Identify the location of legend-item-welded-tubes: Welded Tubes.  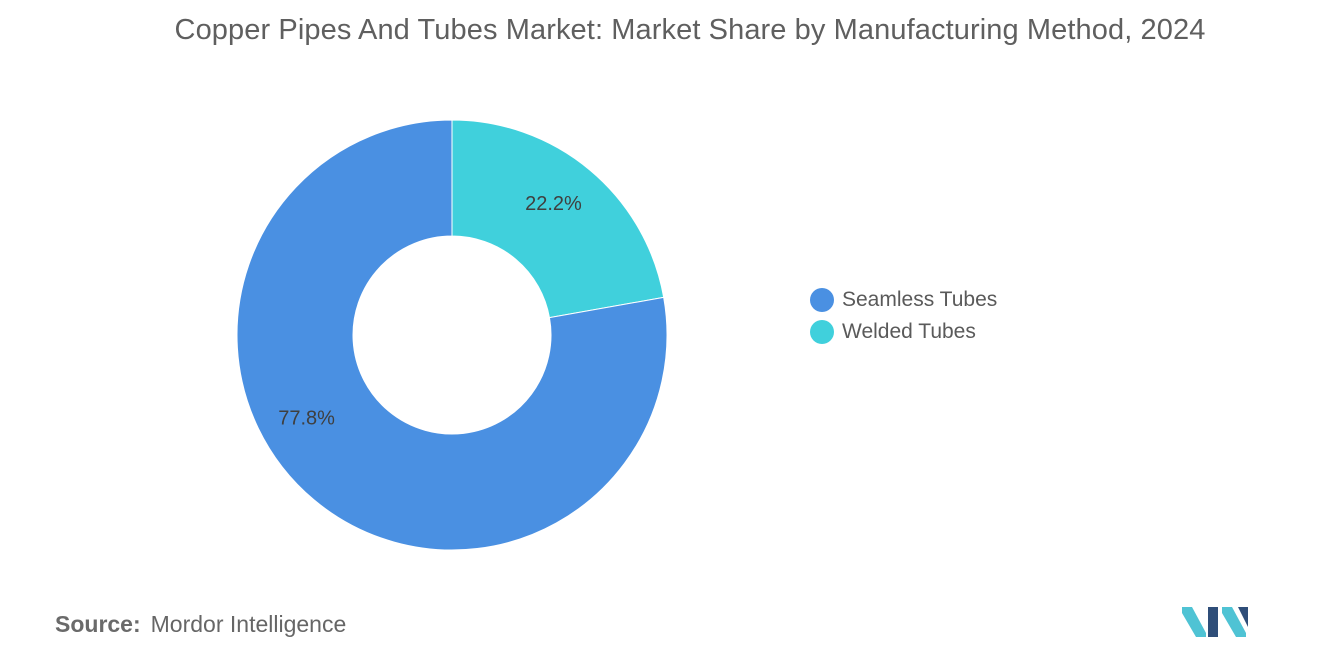
(903, 332).